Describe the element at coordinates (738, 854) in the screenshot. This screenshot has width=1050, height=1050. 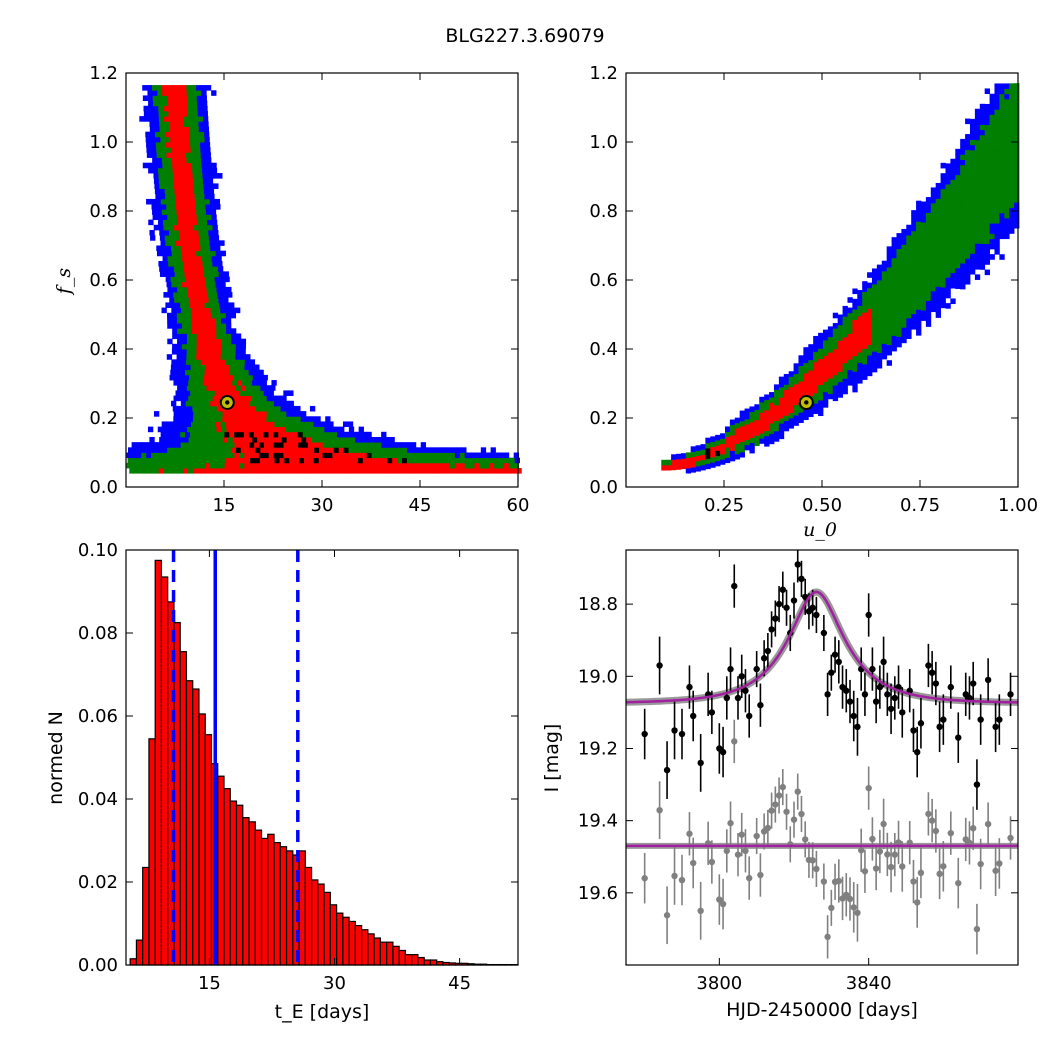
I see `residual-point` at that location.